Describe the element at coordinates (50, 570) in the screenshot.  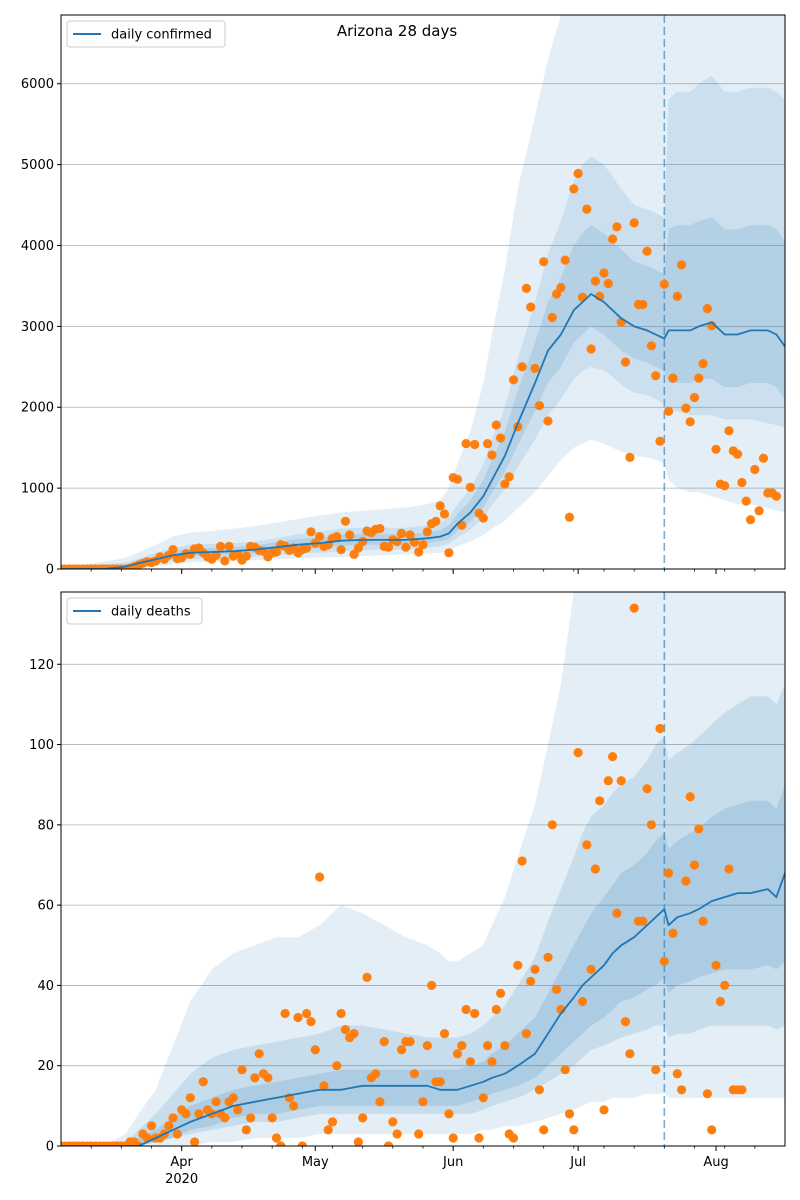
I see `confirmed-y-tick-label: 0` at that location.